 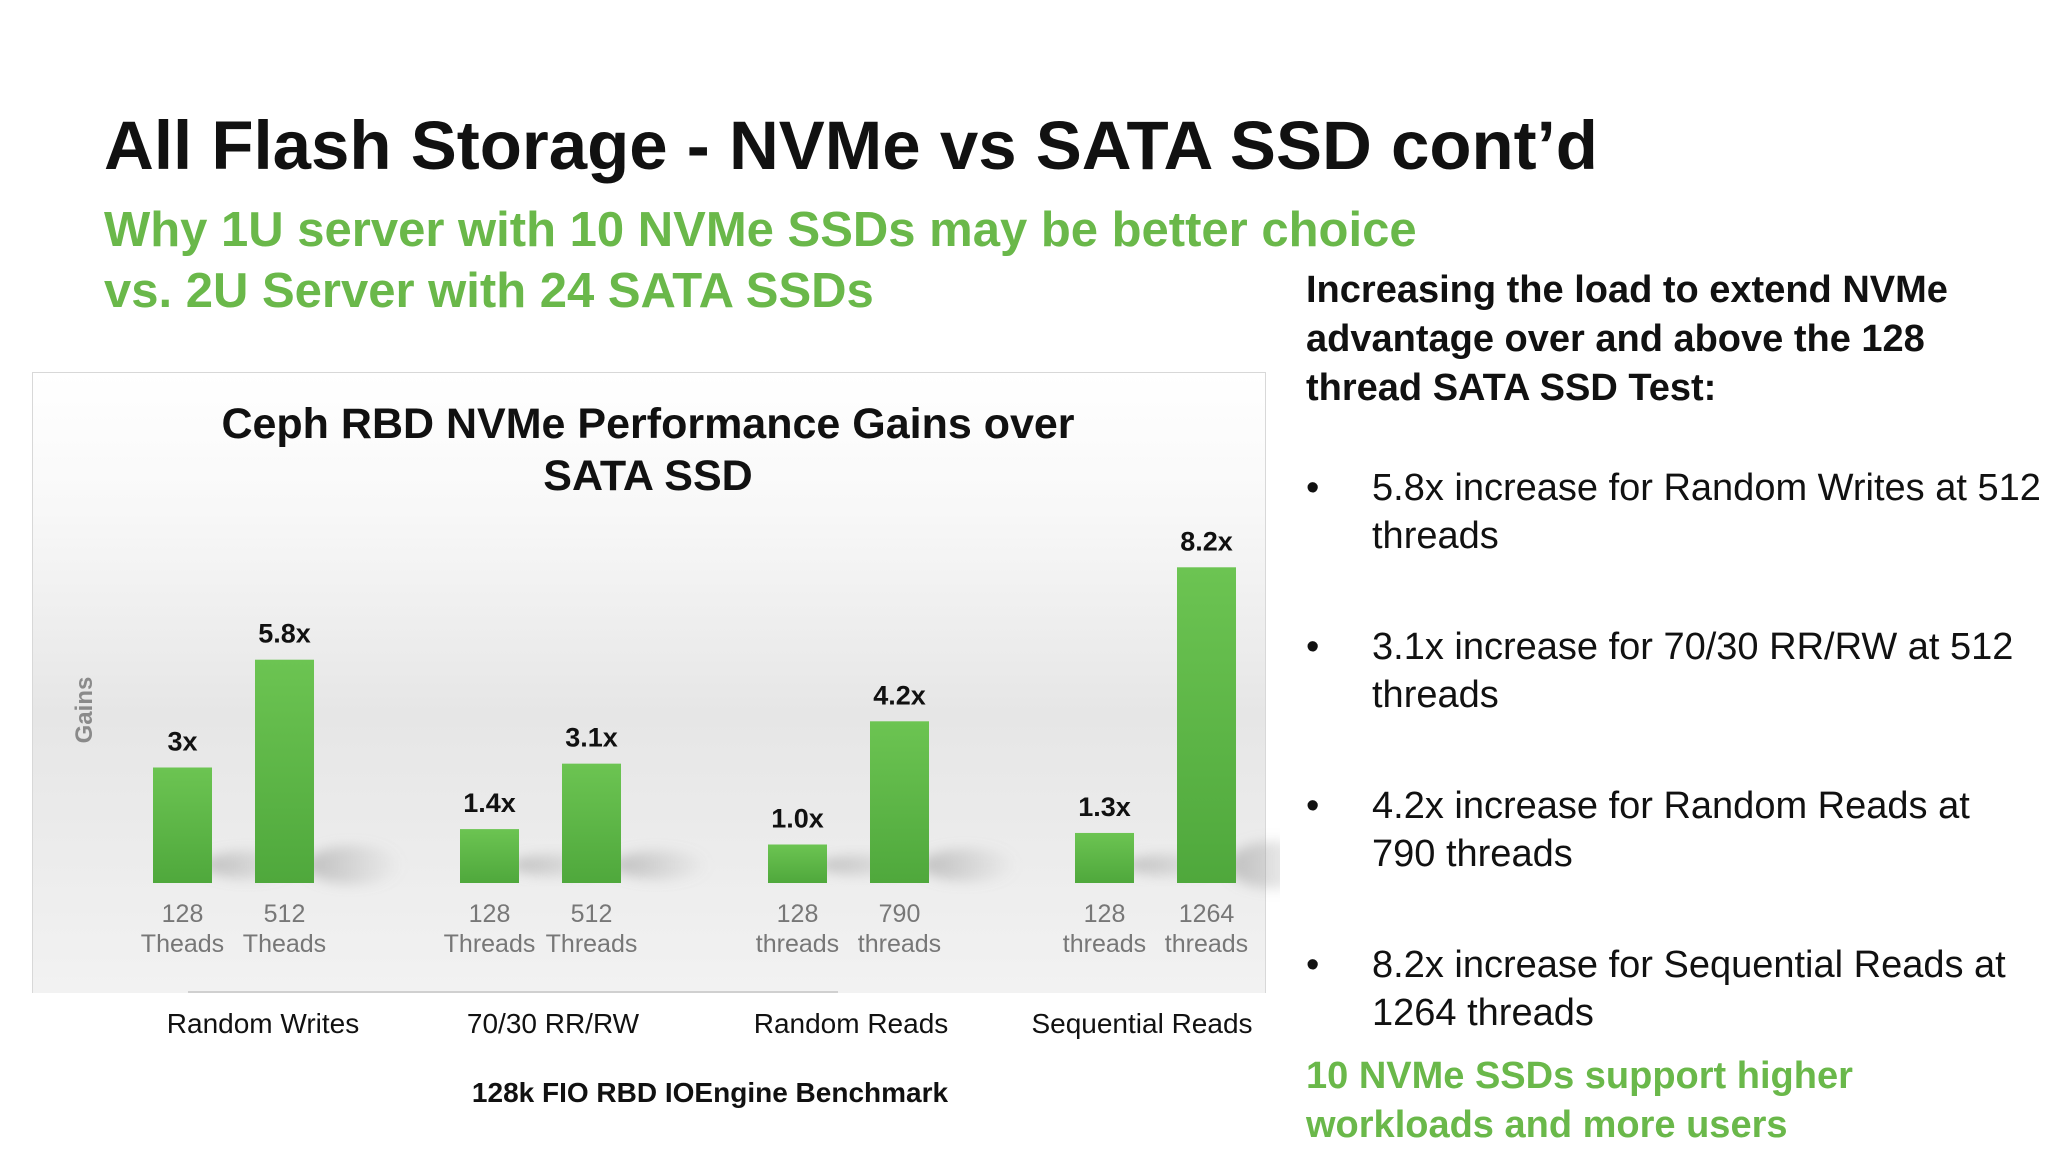 What do you see at coordinates (1141, 1023) in the screenshot?
I see `group-label: Sequential Reads` at bounding box center [1141, 1023].